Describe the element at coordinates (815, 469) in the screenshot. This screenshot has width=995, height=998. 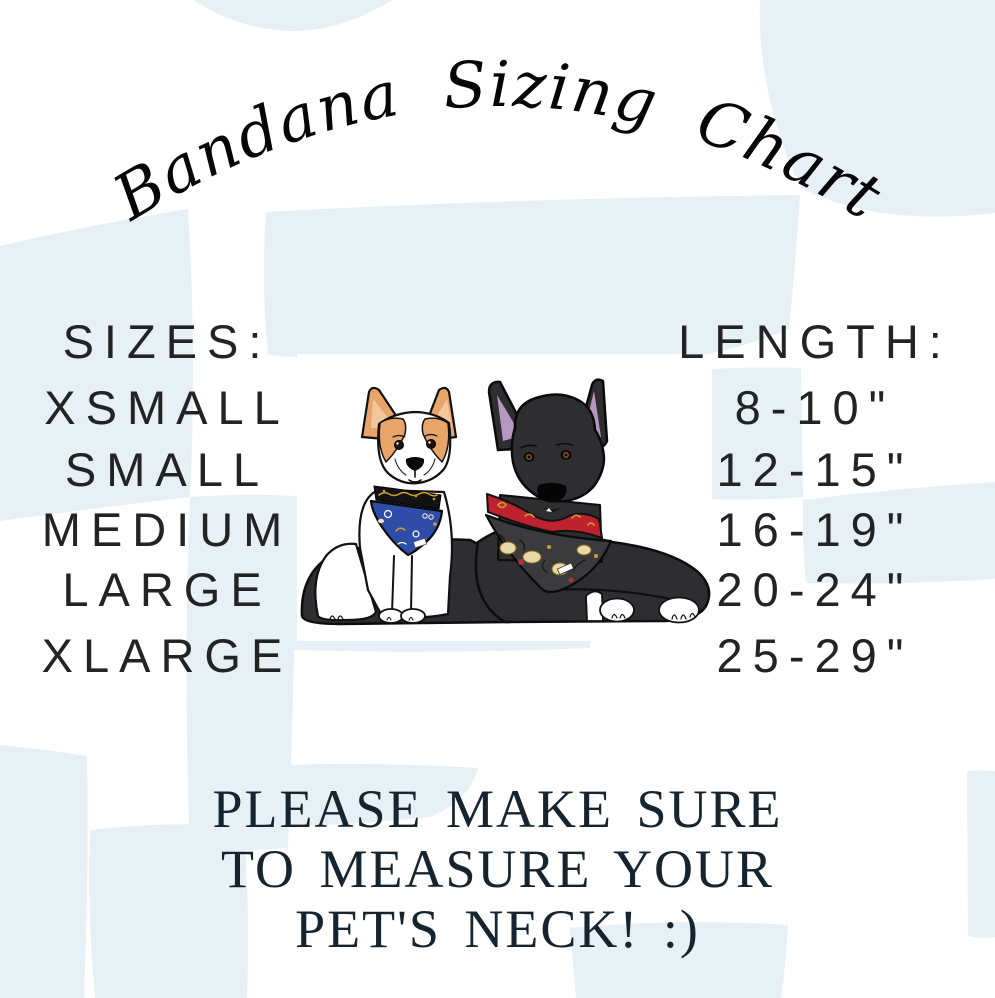
I see `length-row-small: 12-15"` at that location.